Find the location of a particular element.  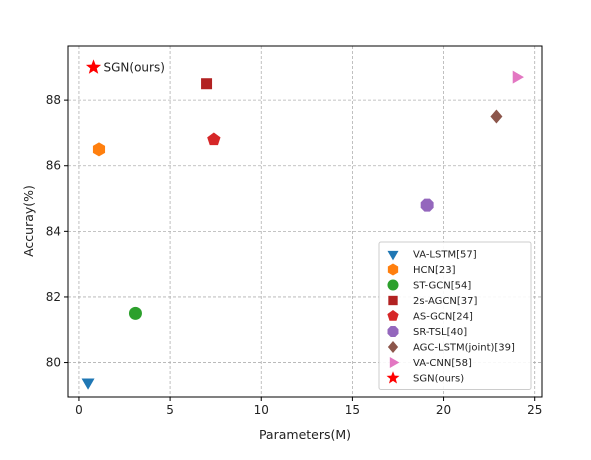

legend-label: ST-GCN[54] is located at coordinates (442, 286).